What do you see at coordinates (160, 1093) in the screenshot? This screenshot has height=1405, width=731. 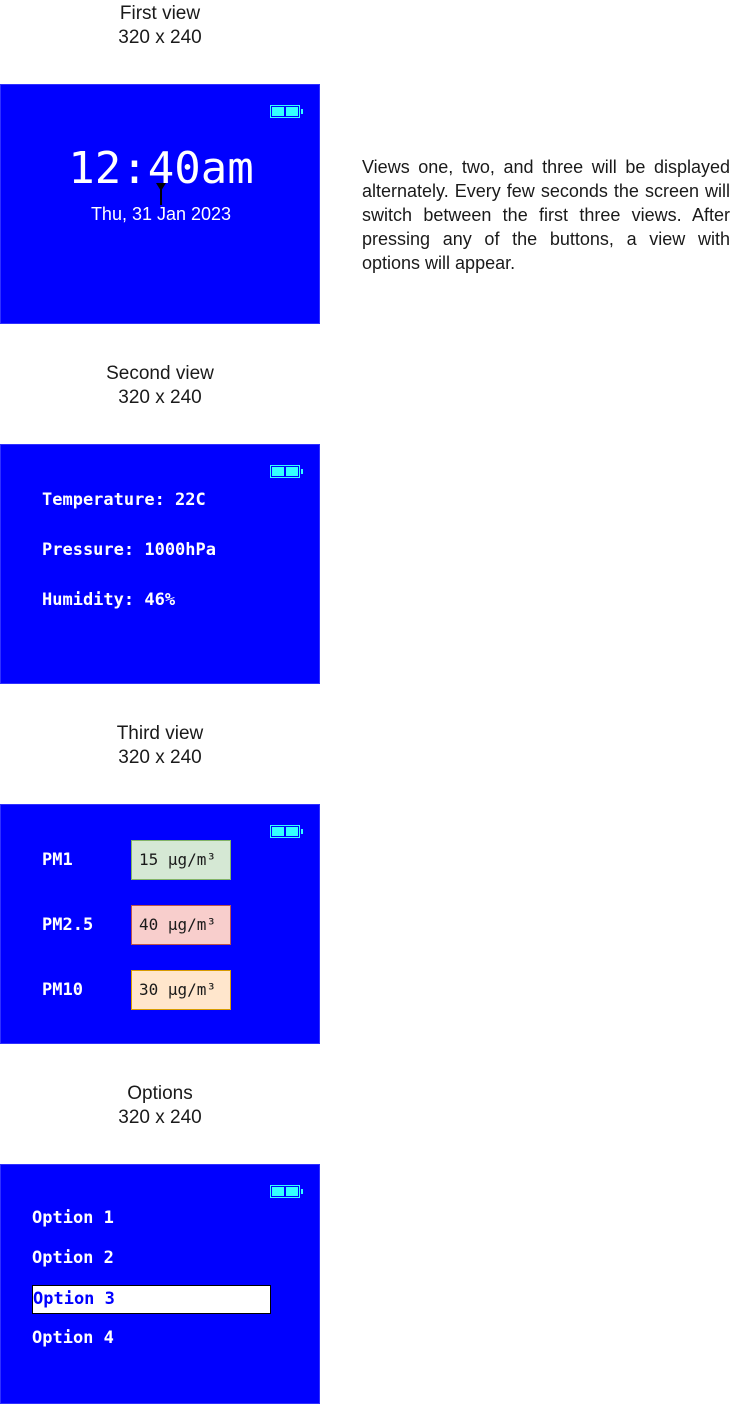 I see `options-view-title: Options` at bounding box center [160, 1093].